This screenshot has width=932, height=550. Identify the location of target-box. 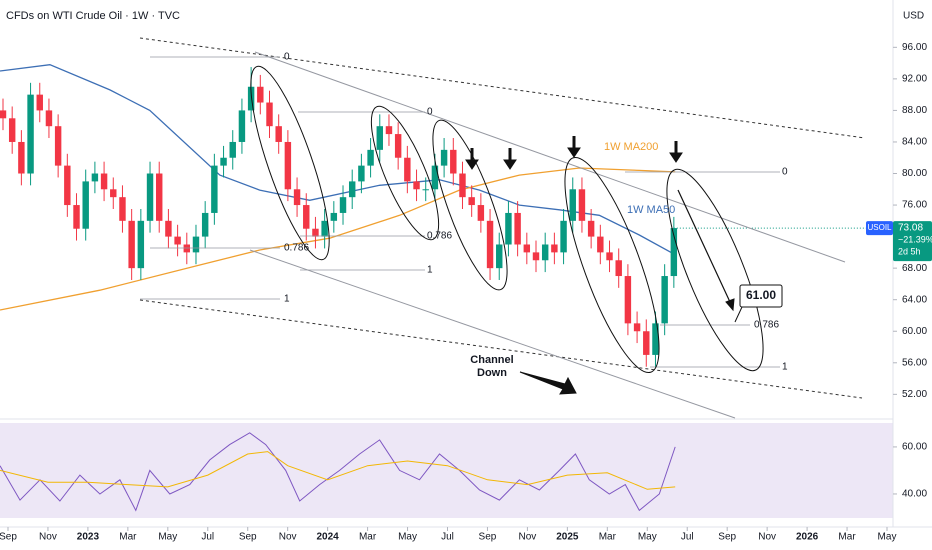
(761, 296).